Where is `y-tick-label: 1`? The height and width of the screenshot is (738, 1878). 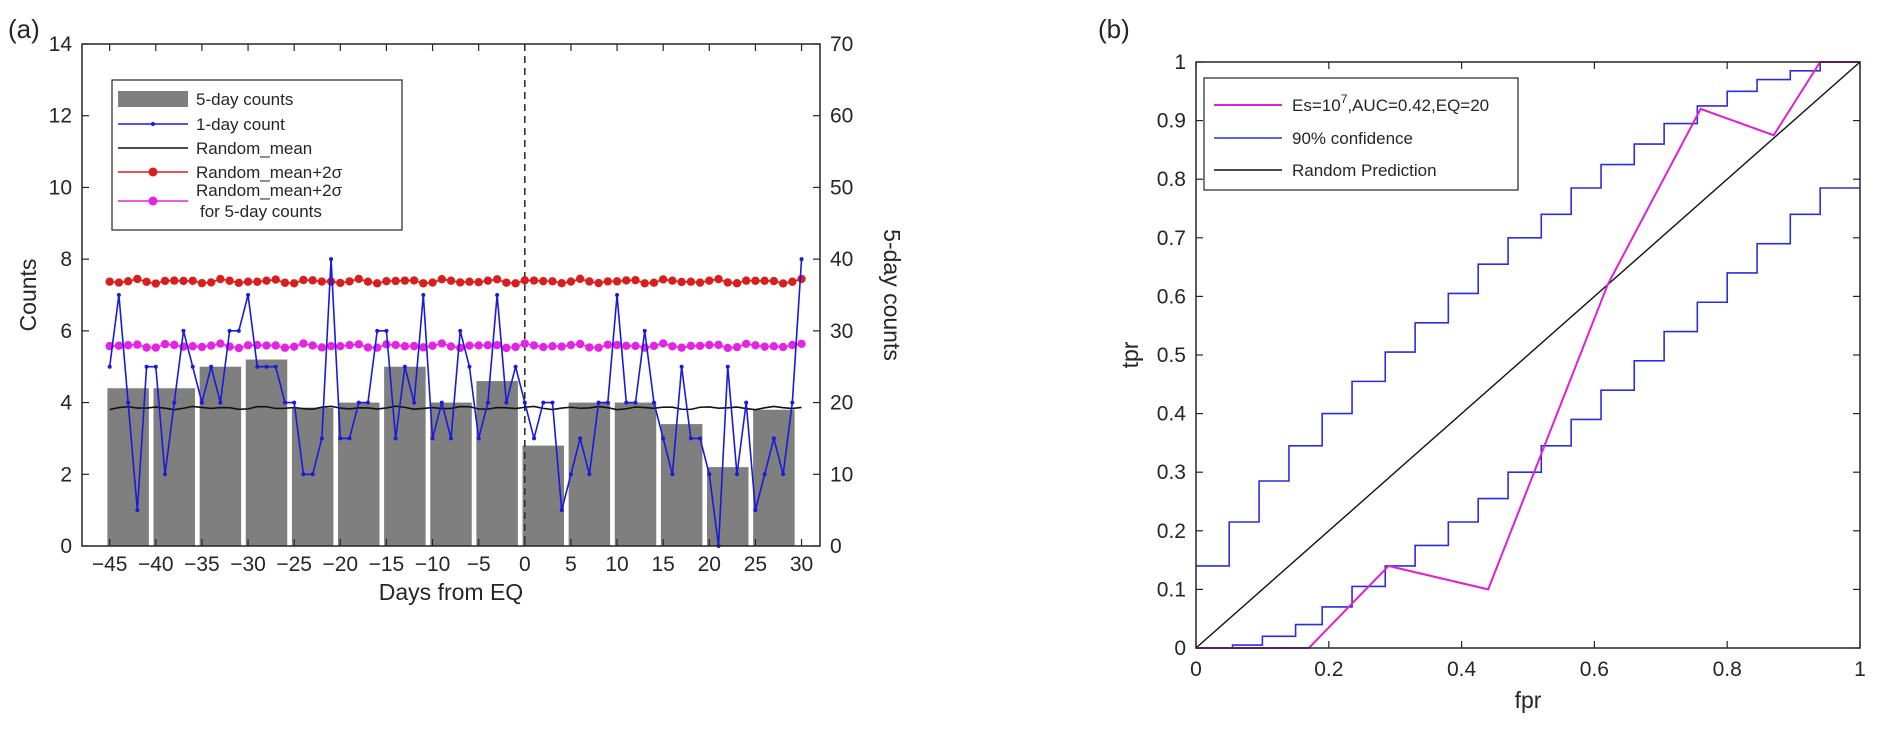 y-tick-label: 1 is located at coordinates (1180, 62).